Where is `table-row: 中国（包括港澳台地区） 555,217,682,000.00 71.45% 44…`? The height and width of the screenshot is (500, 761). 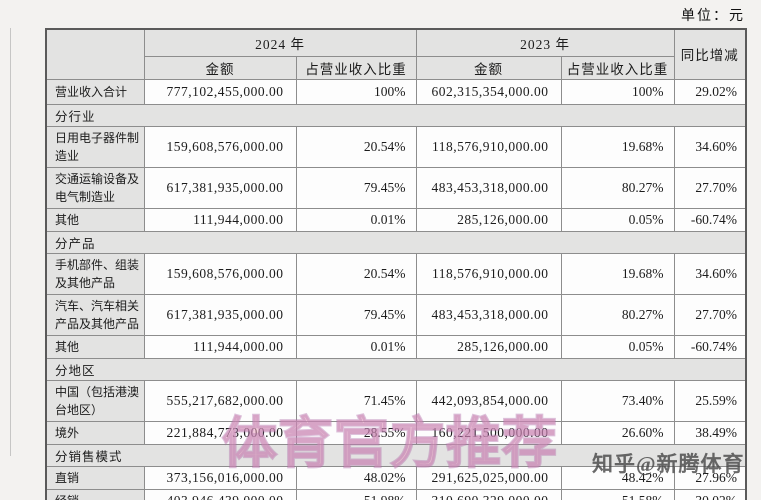 table-row: 中国（包括港澳台地区） 555,217,682,000.00 71.45% 44… is located at coordinates (396, 400).